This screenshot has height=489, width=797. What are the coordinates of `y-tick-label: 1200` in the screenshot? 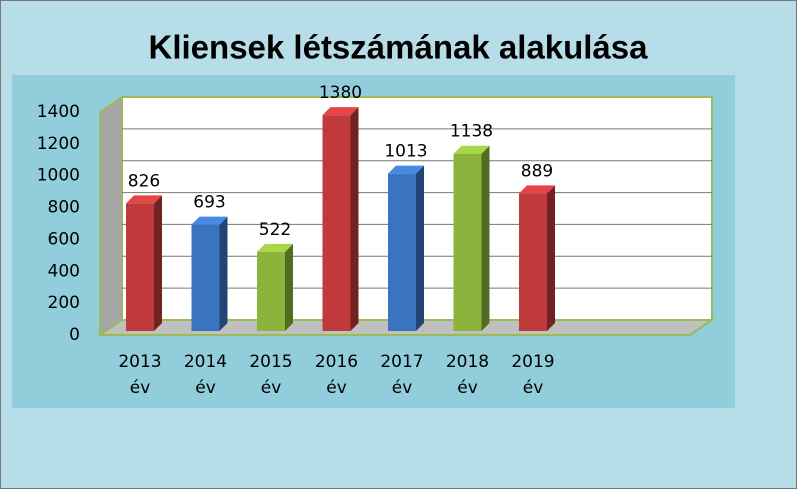 It's located at (58, 144).